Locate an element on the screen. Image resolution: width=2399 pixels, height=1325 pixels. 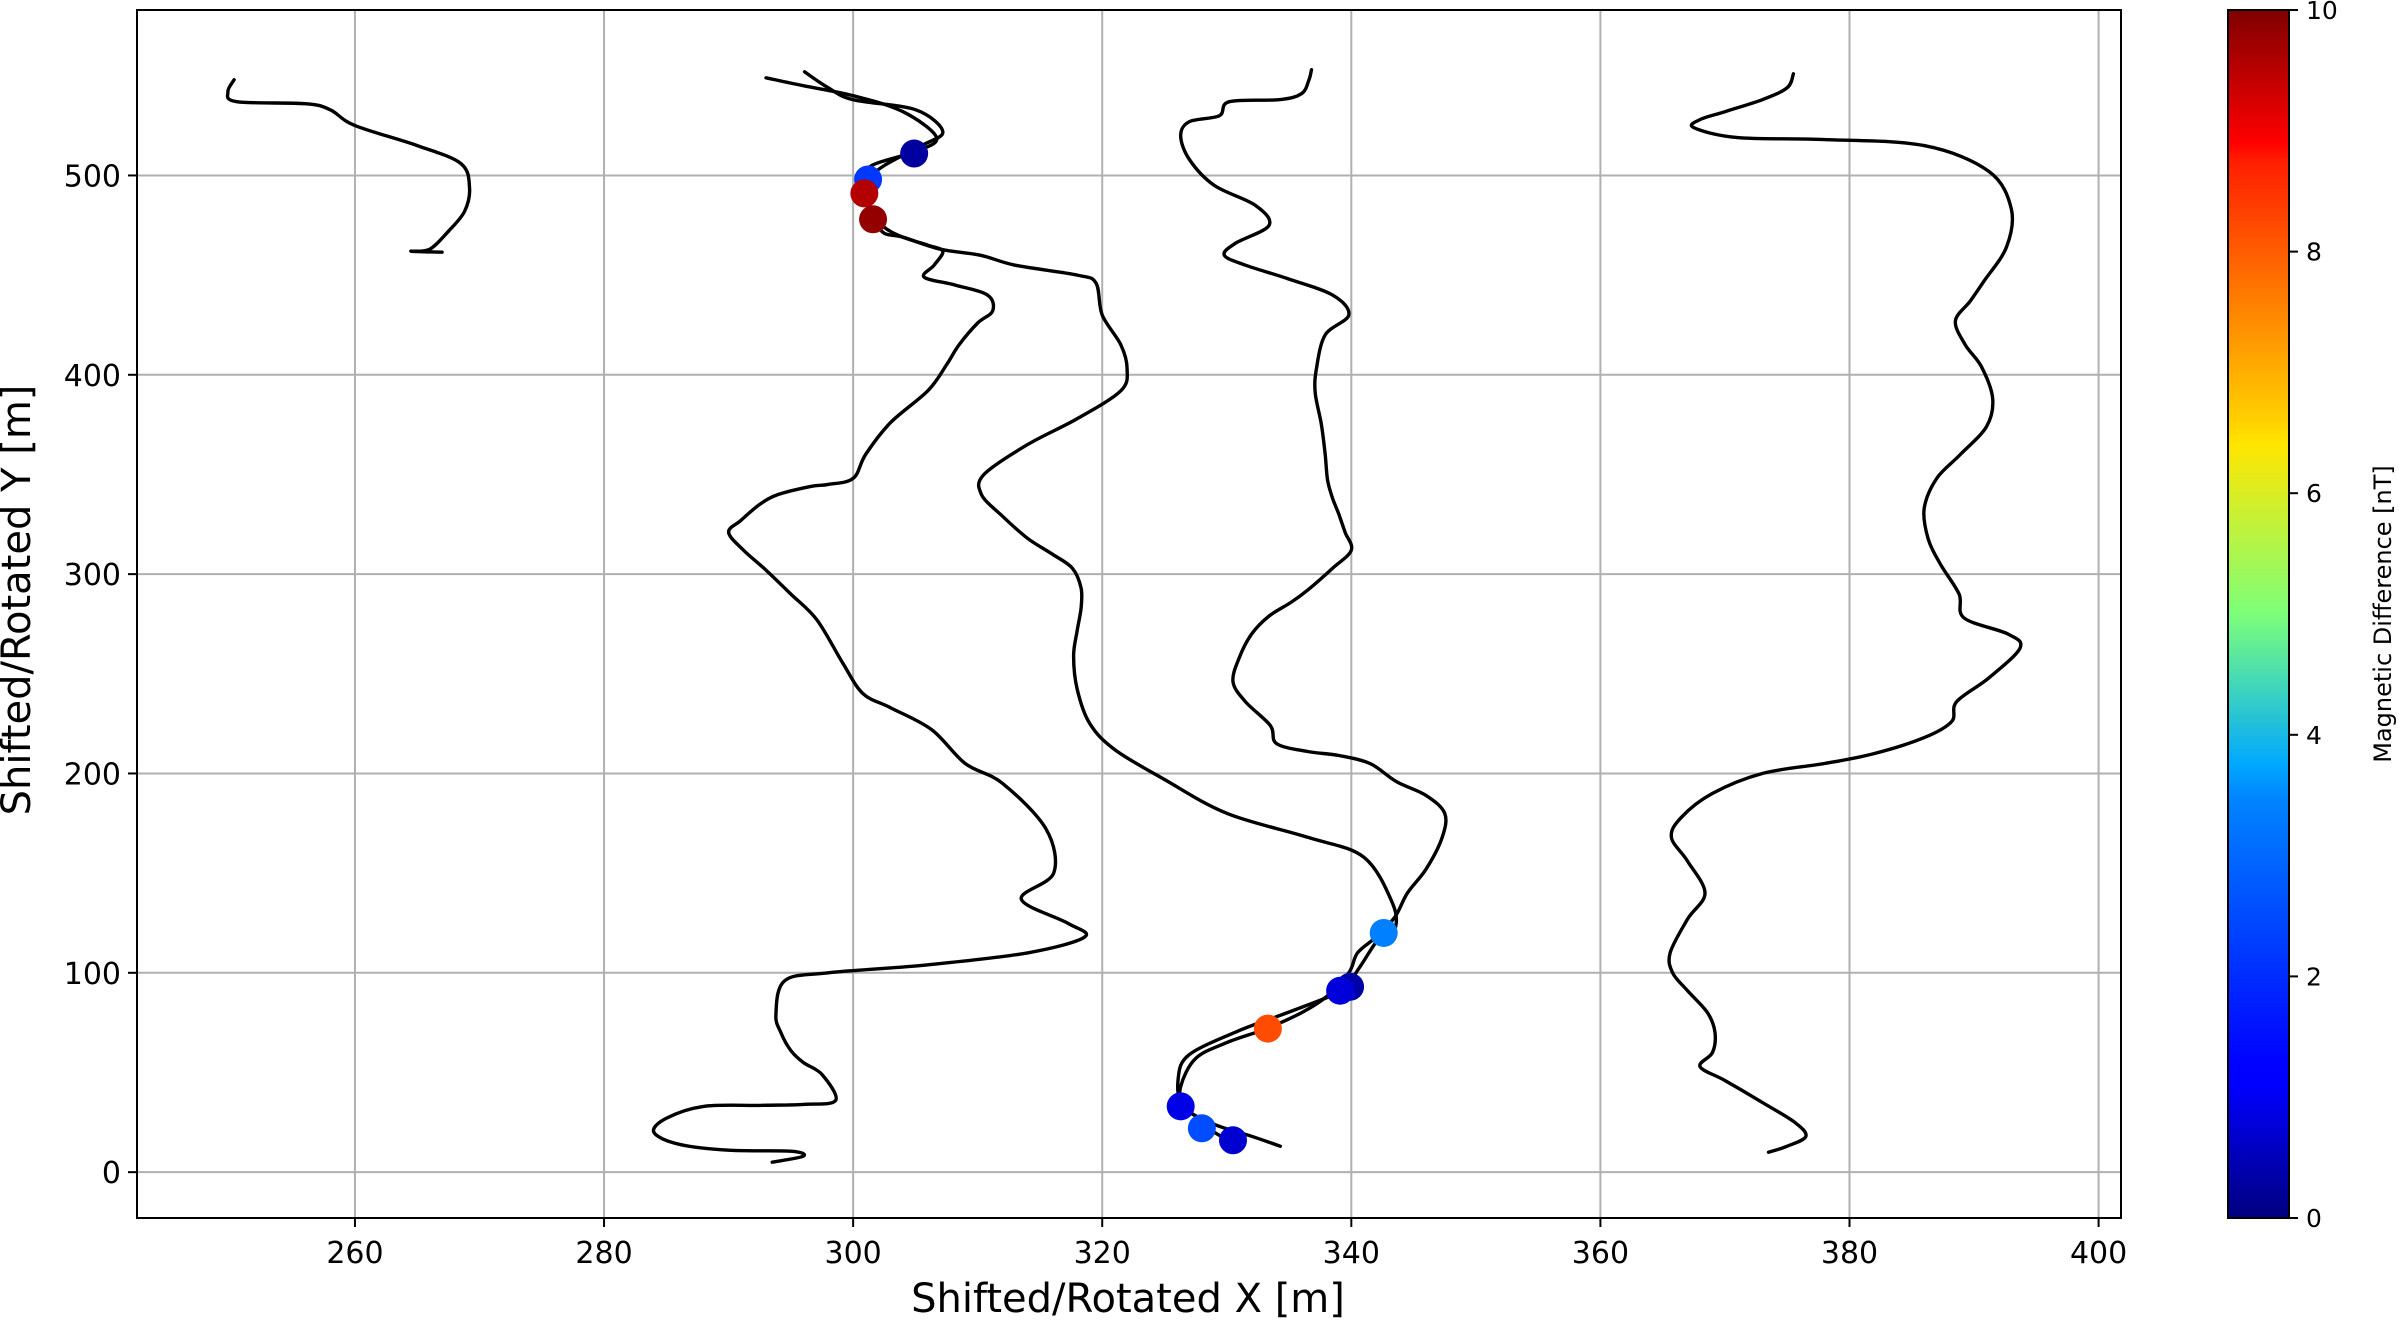
y-tick-label: 300 is located at coordinates (92, 575).